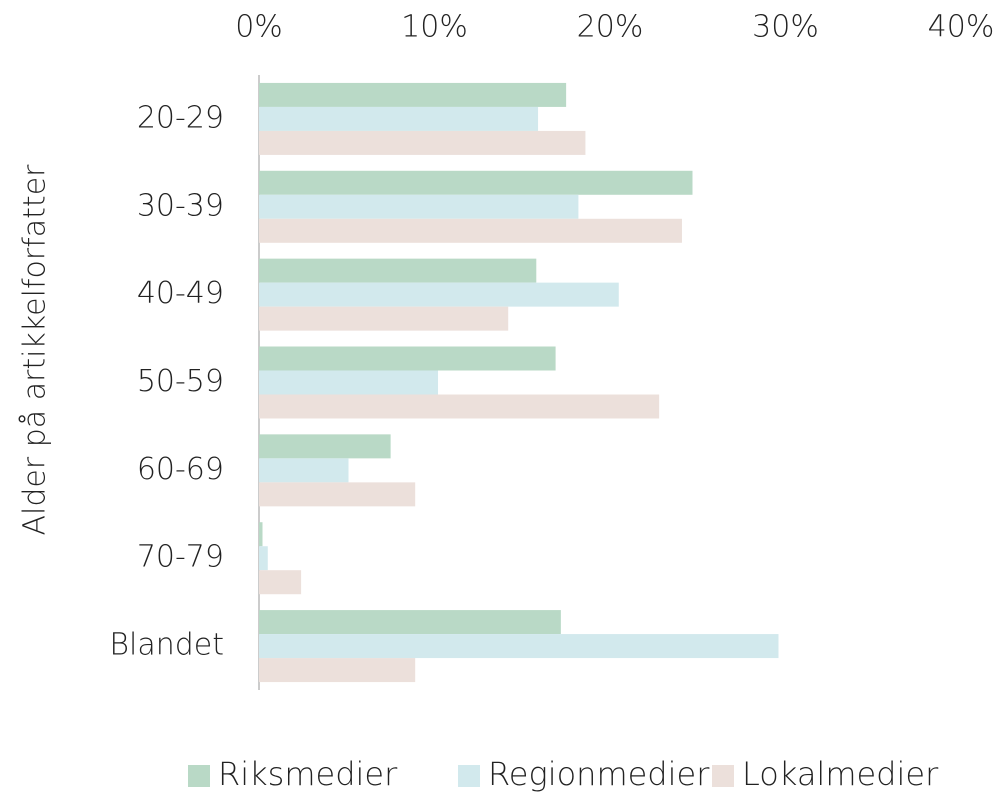  Describe the element at coordinates (434, 27) in the screenshot. I see `x-tick-label: 10%` at that location.